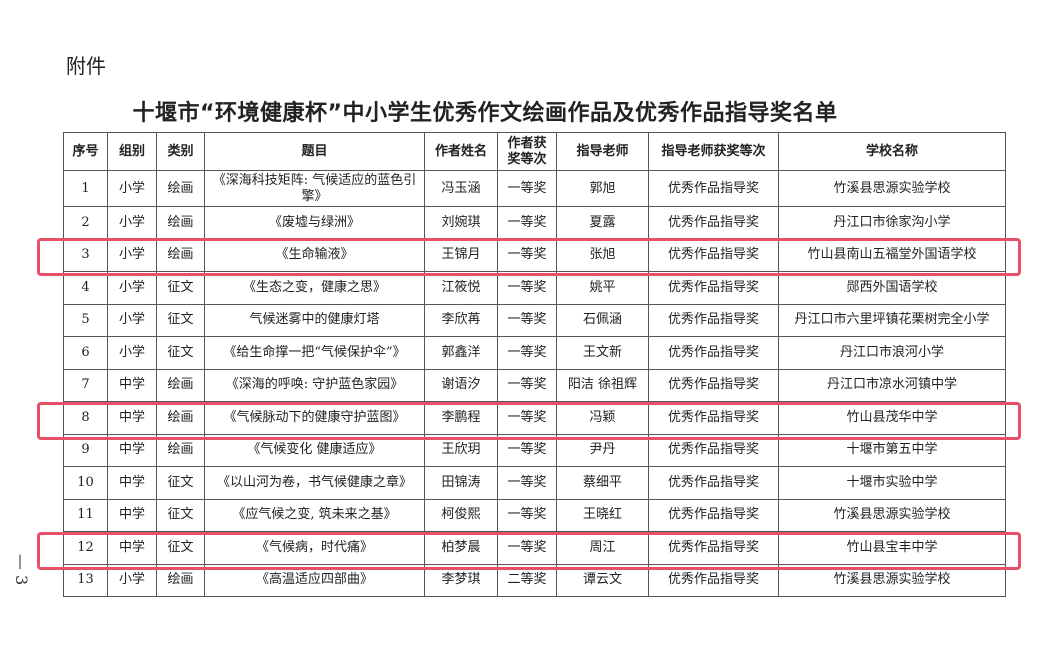 The image size is (1045, 651). Describe the element at coordinates (85, 515) in the screenshot. I see `cell-seq: 11` at that location.